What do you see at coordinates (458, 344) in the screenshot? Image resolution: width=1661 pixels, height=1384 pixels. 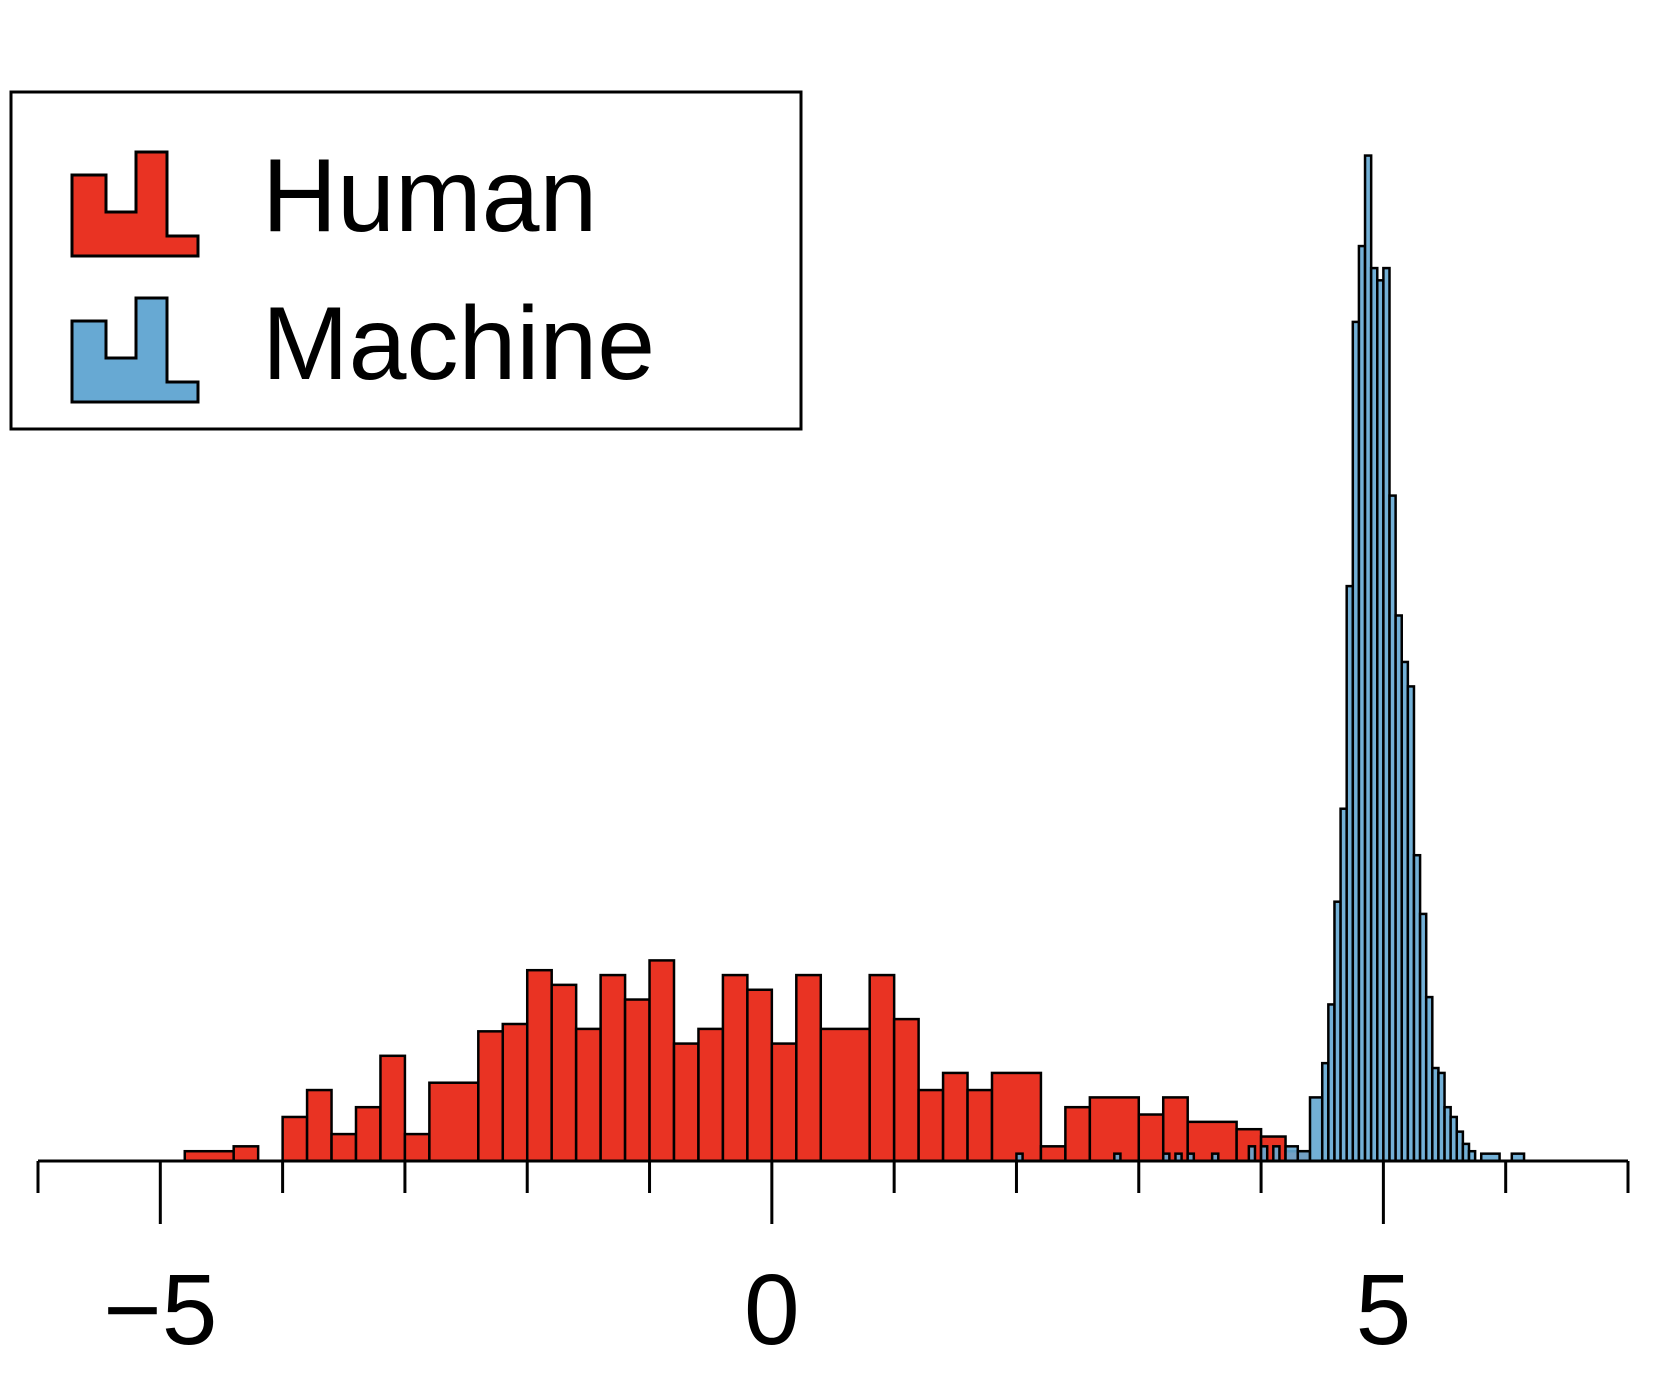 I see `legend-label-machine: Machine` at bounding box center [458, 344].